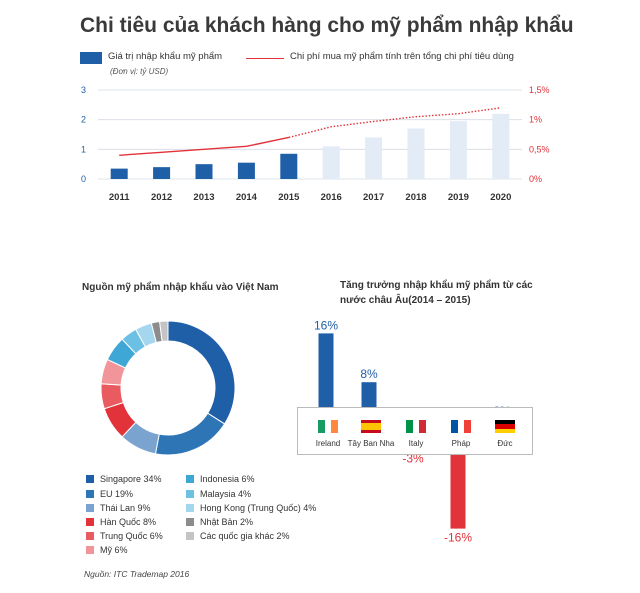 Image resolution: width=640 pixels, height=593 pixels. What do you see at coordinates (165, 56) in the screenshot?
I see `legend-bar-label: Giá trị nhập khẩu mỹ phẩm` at bounding box center [165, 56].